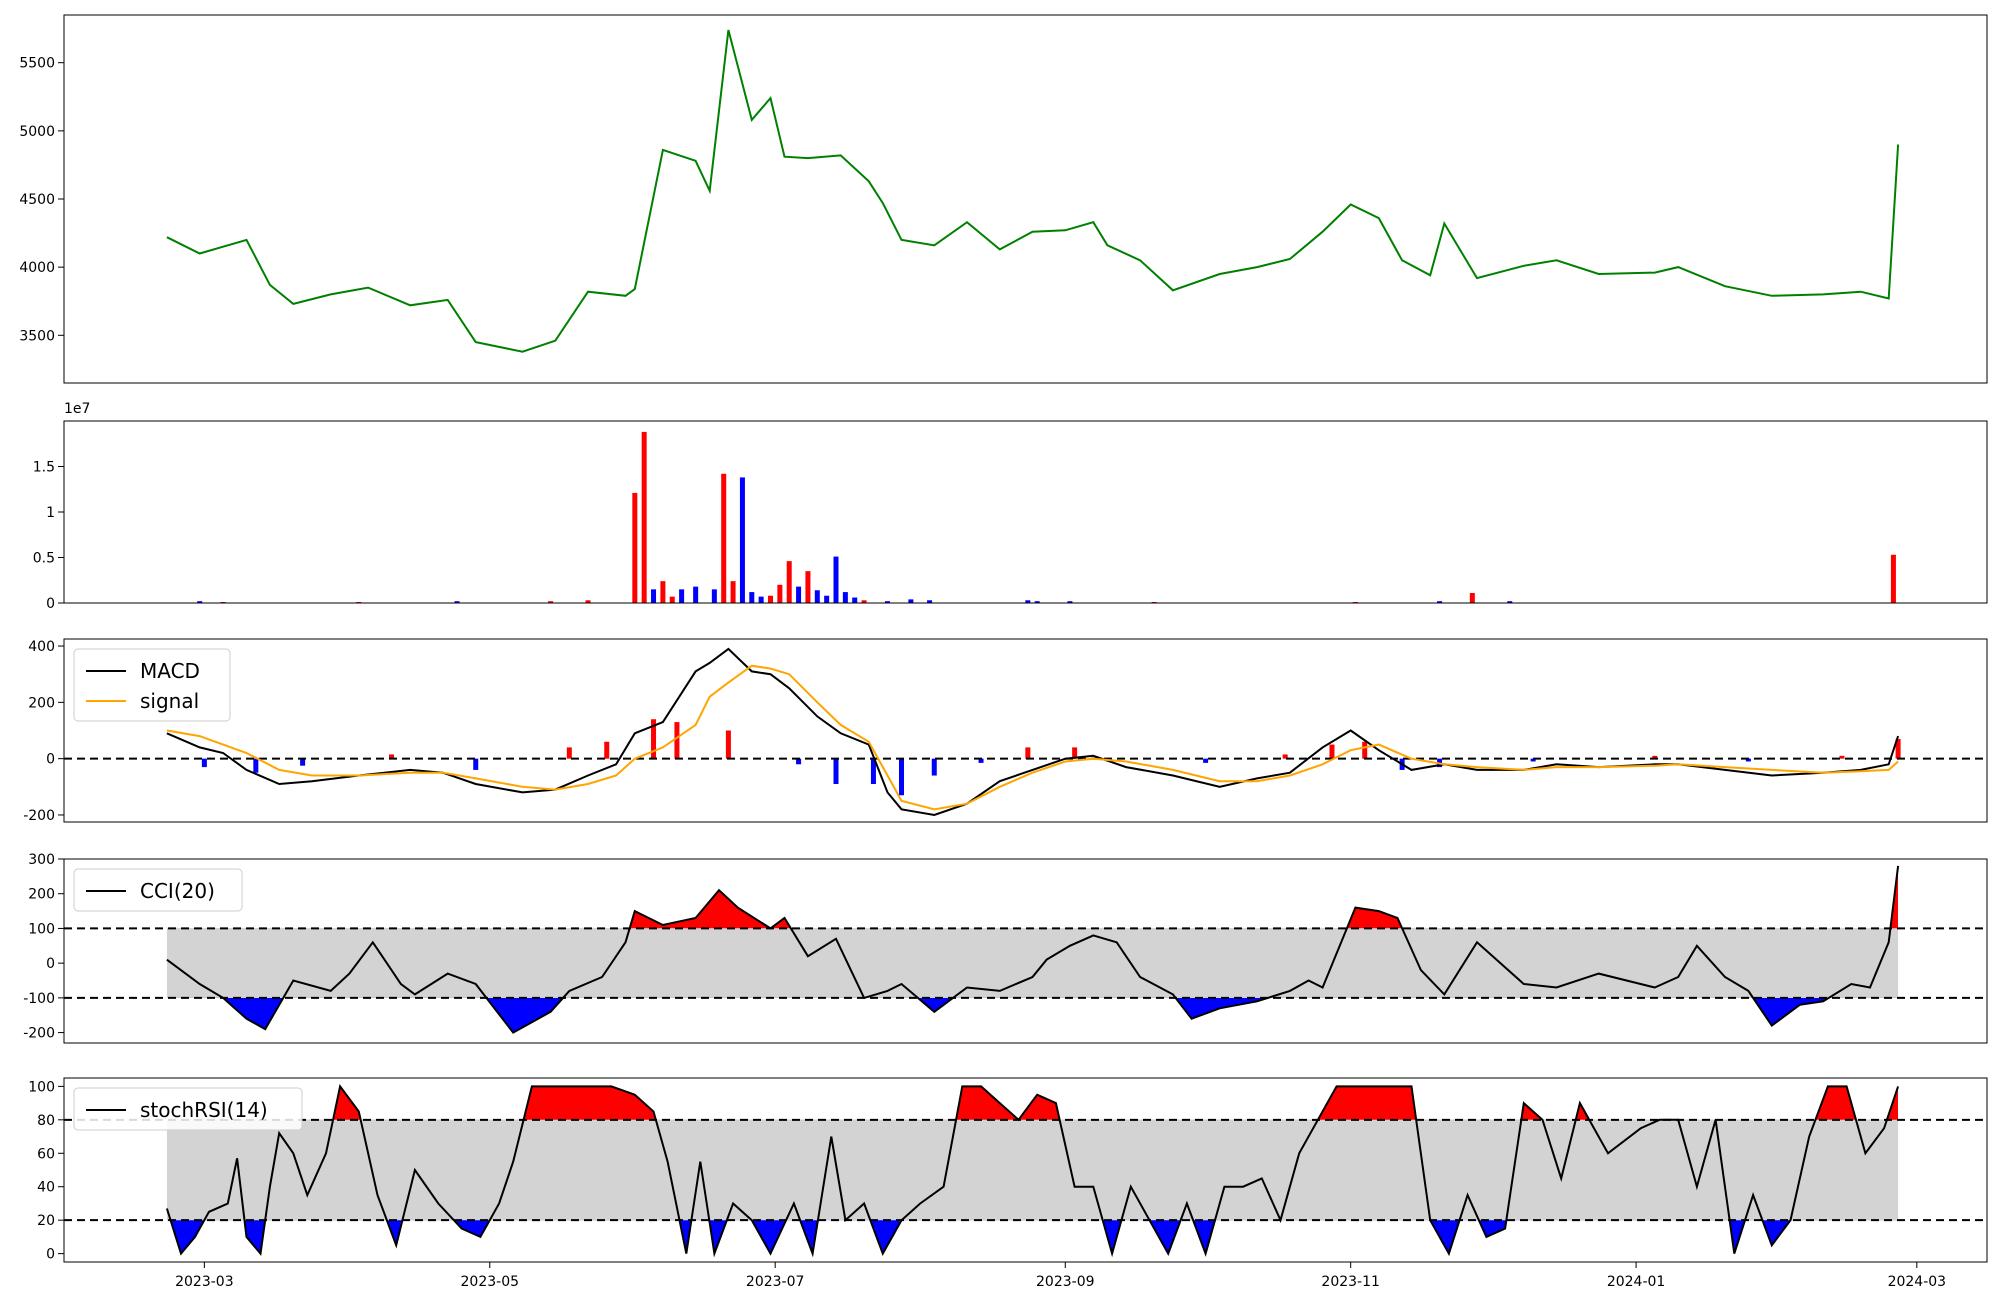 The width and height of the screenshot is (2000, 1300). Describe the element at coordinates (1032, 963) in the screenshot. I see `cci-band` at that location.